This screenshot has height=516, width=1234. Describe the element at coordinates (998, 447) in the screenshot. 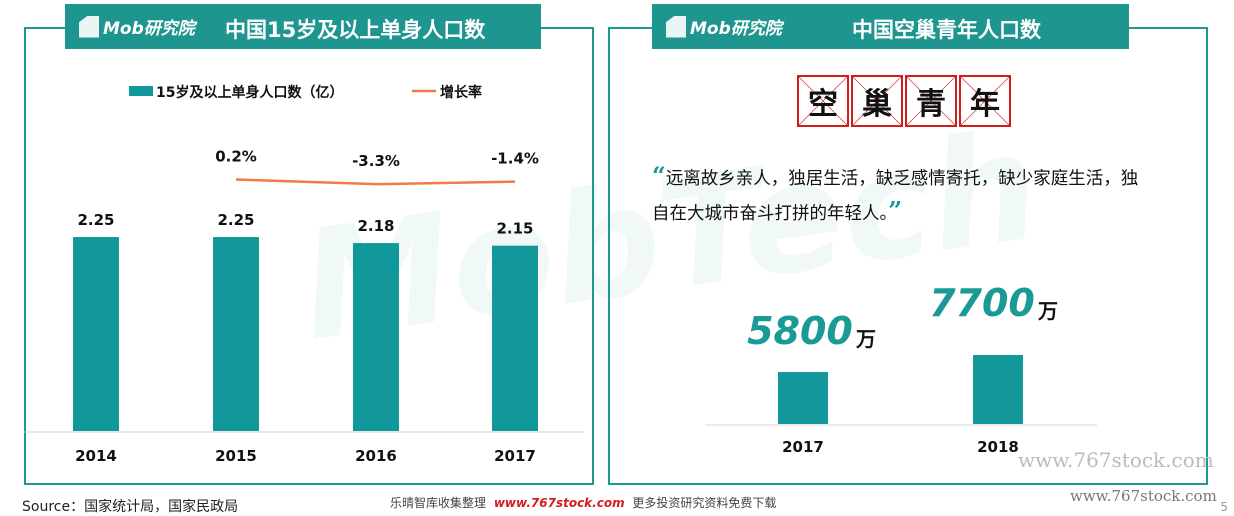

I see `x-tick-label: 2018` at that location.